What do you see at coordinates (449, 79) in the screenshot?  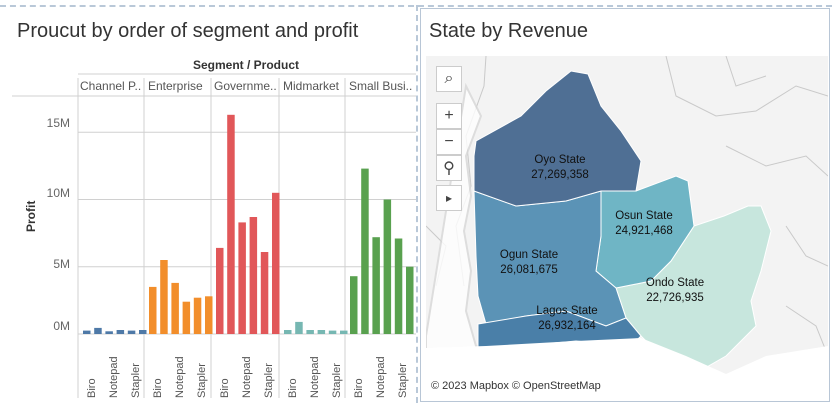 I see `map-search-button: ⌕` at bounding box center [449, 79].